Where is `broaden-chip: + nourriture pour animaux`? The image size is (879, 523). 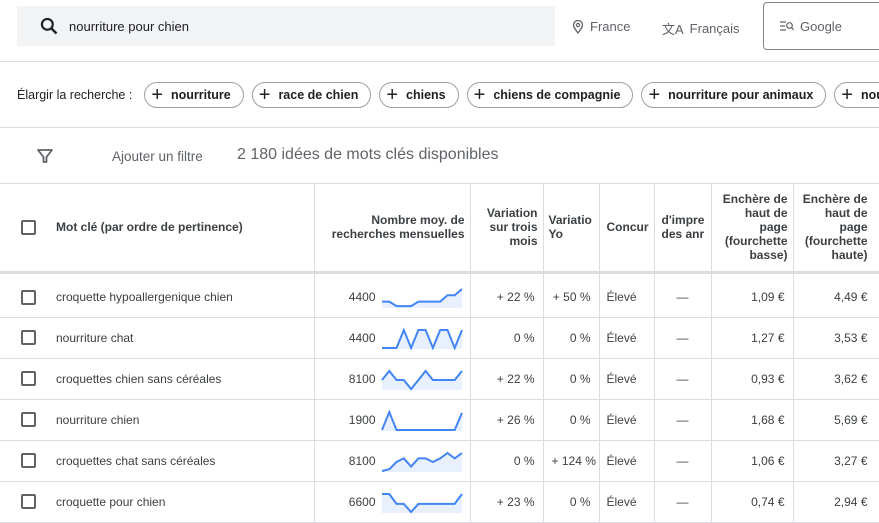
broaden-chip: + nourriture pour animaux is located at coordinates (734, 94).